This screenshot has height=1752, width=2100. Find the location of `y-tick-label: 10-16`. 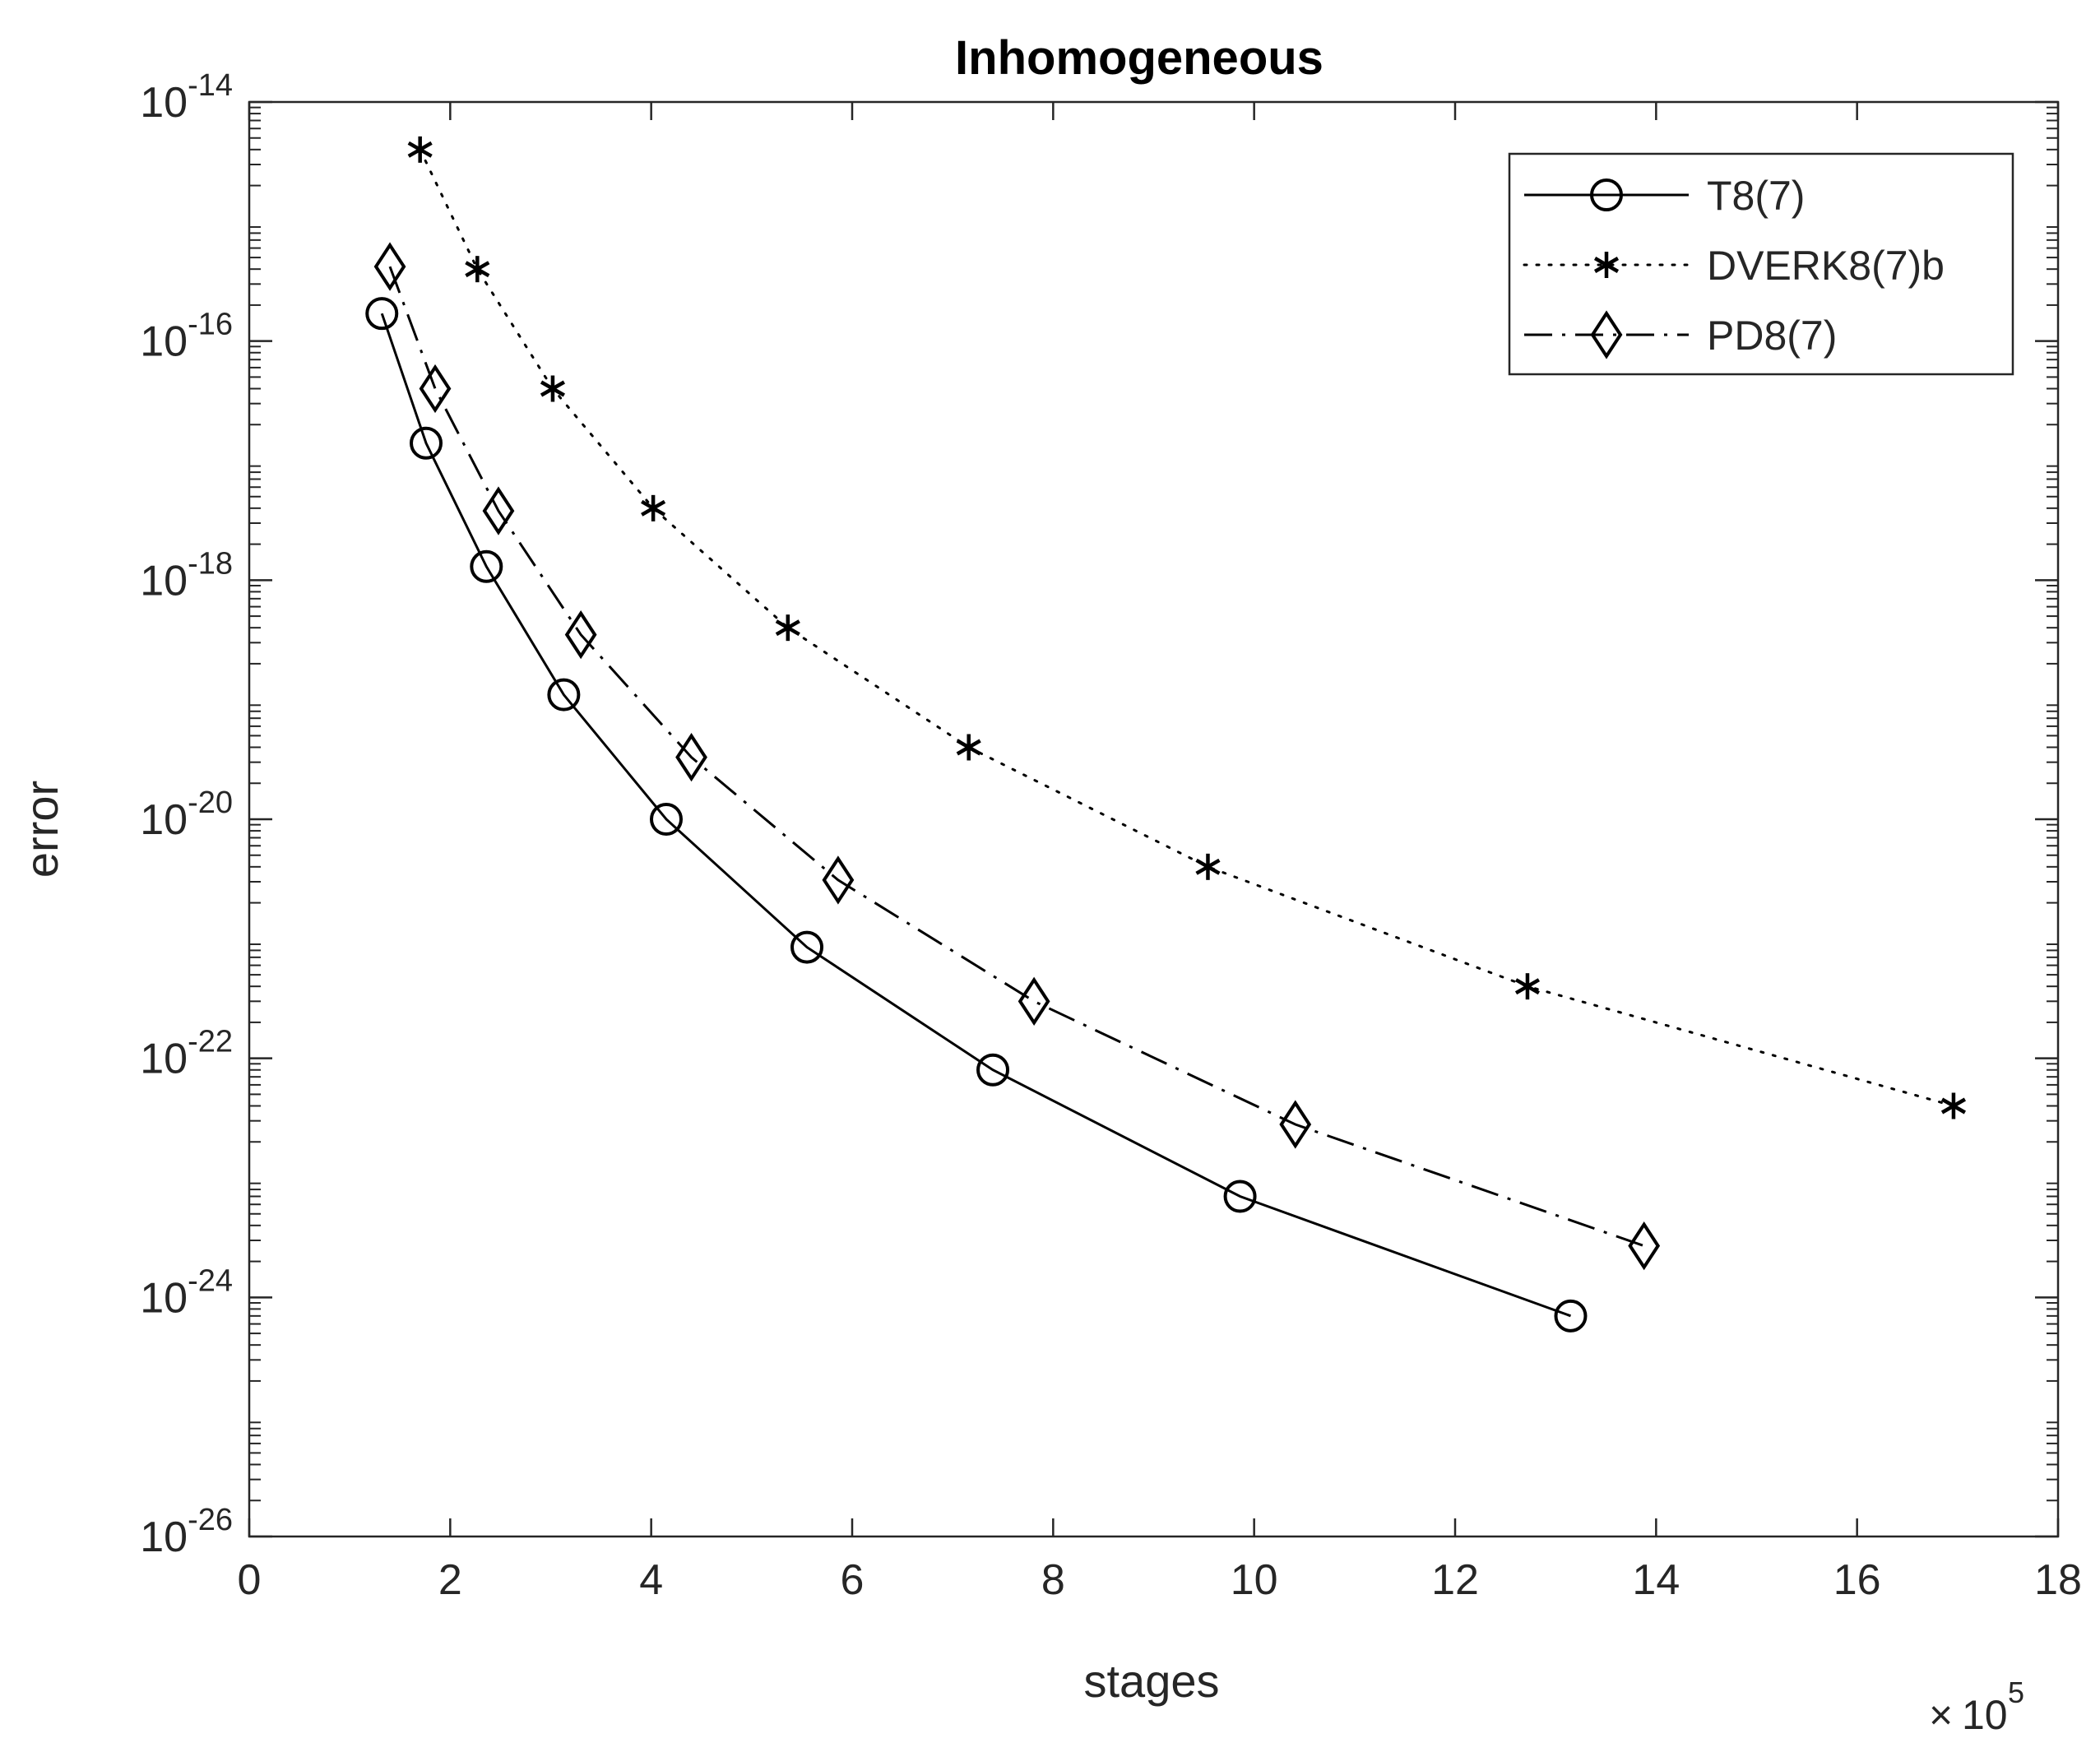

y-tick-label: 10-16 is located at coordinates (187, 337).